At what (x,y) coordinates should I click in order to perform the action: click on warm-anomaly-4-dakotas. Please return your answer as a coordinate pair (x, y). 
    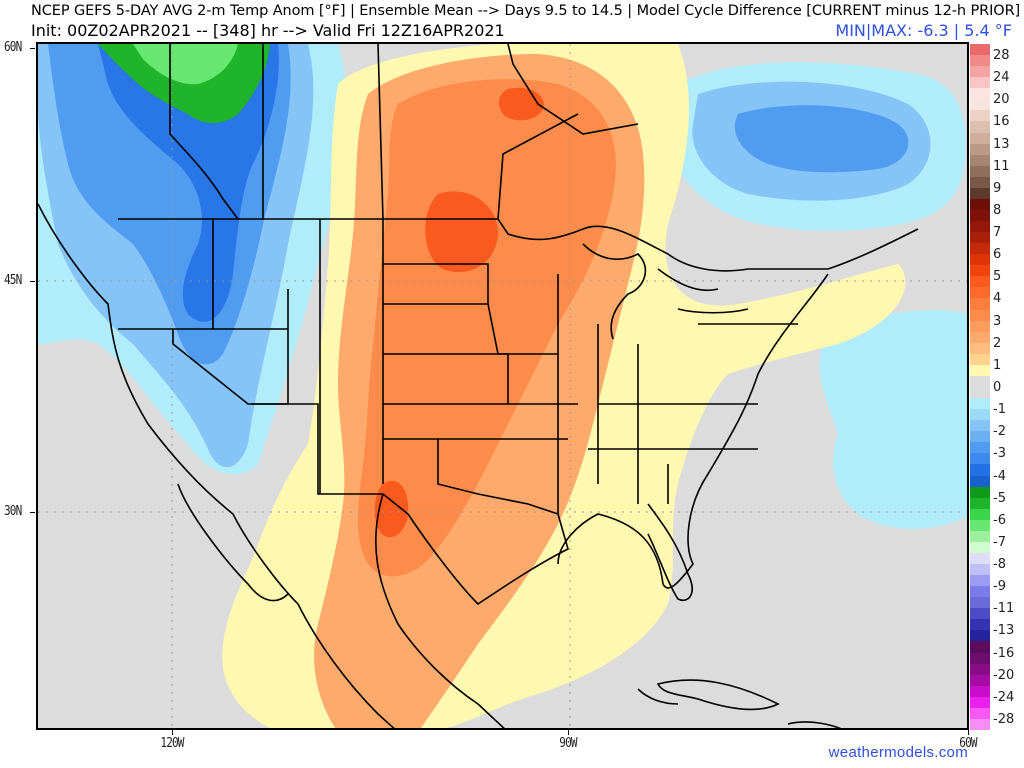
    Looking at the image, I should click on (461, 232).